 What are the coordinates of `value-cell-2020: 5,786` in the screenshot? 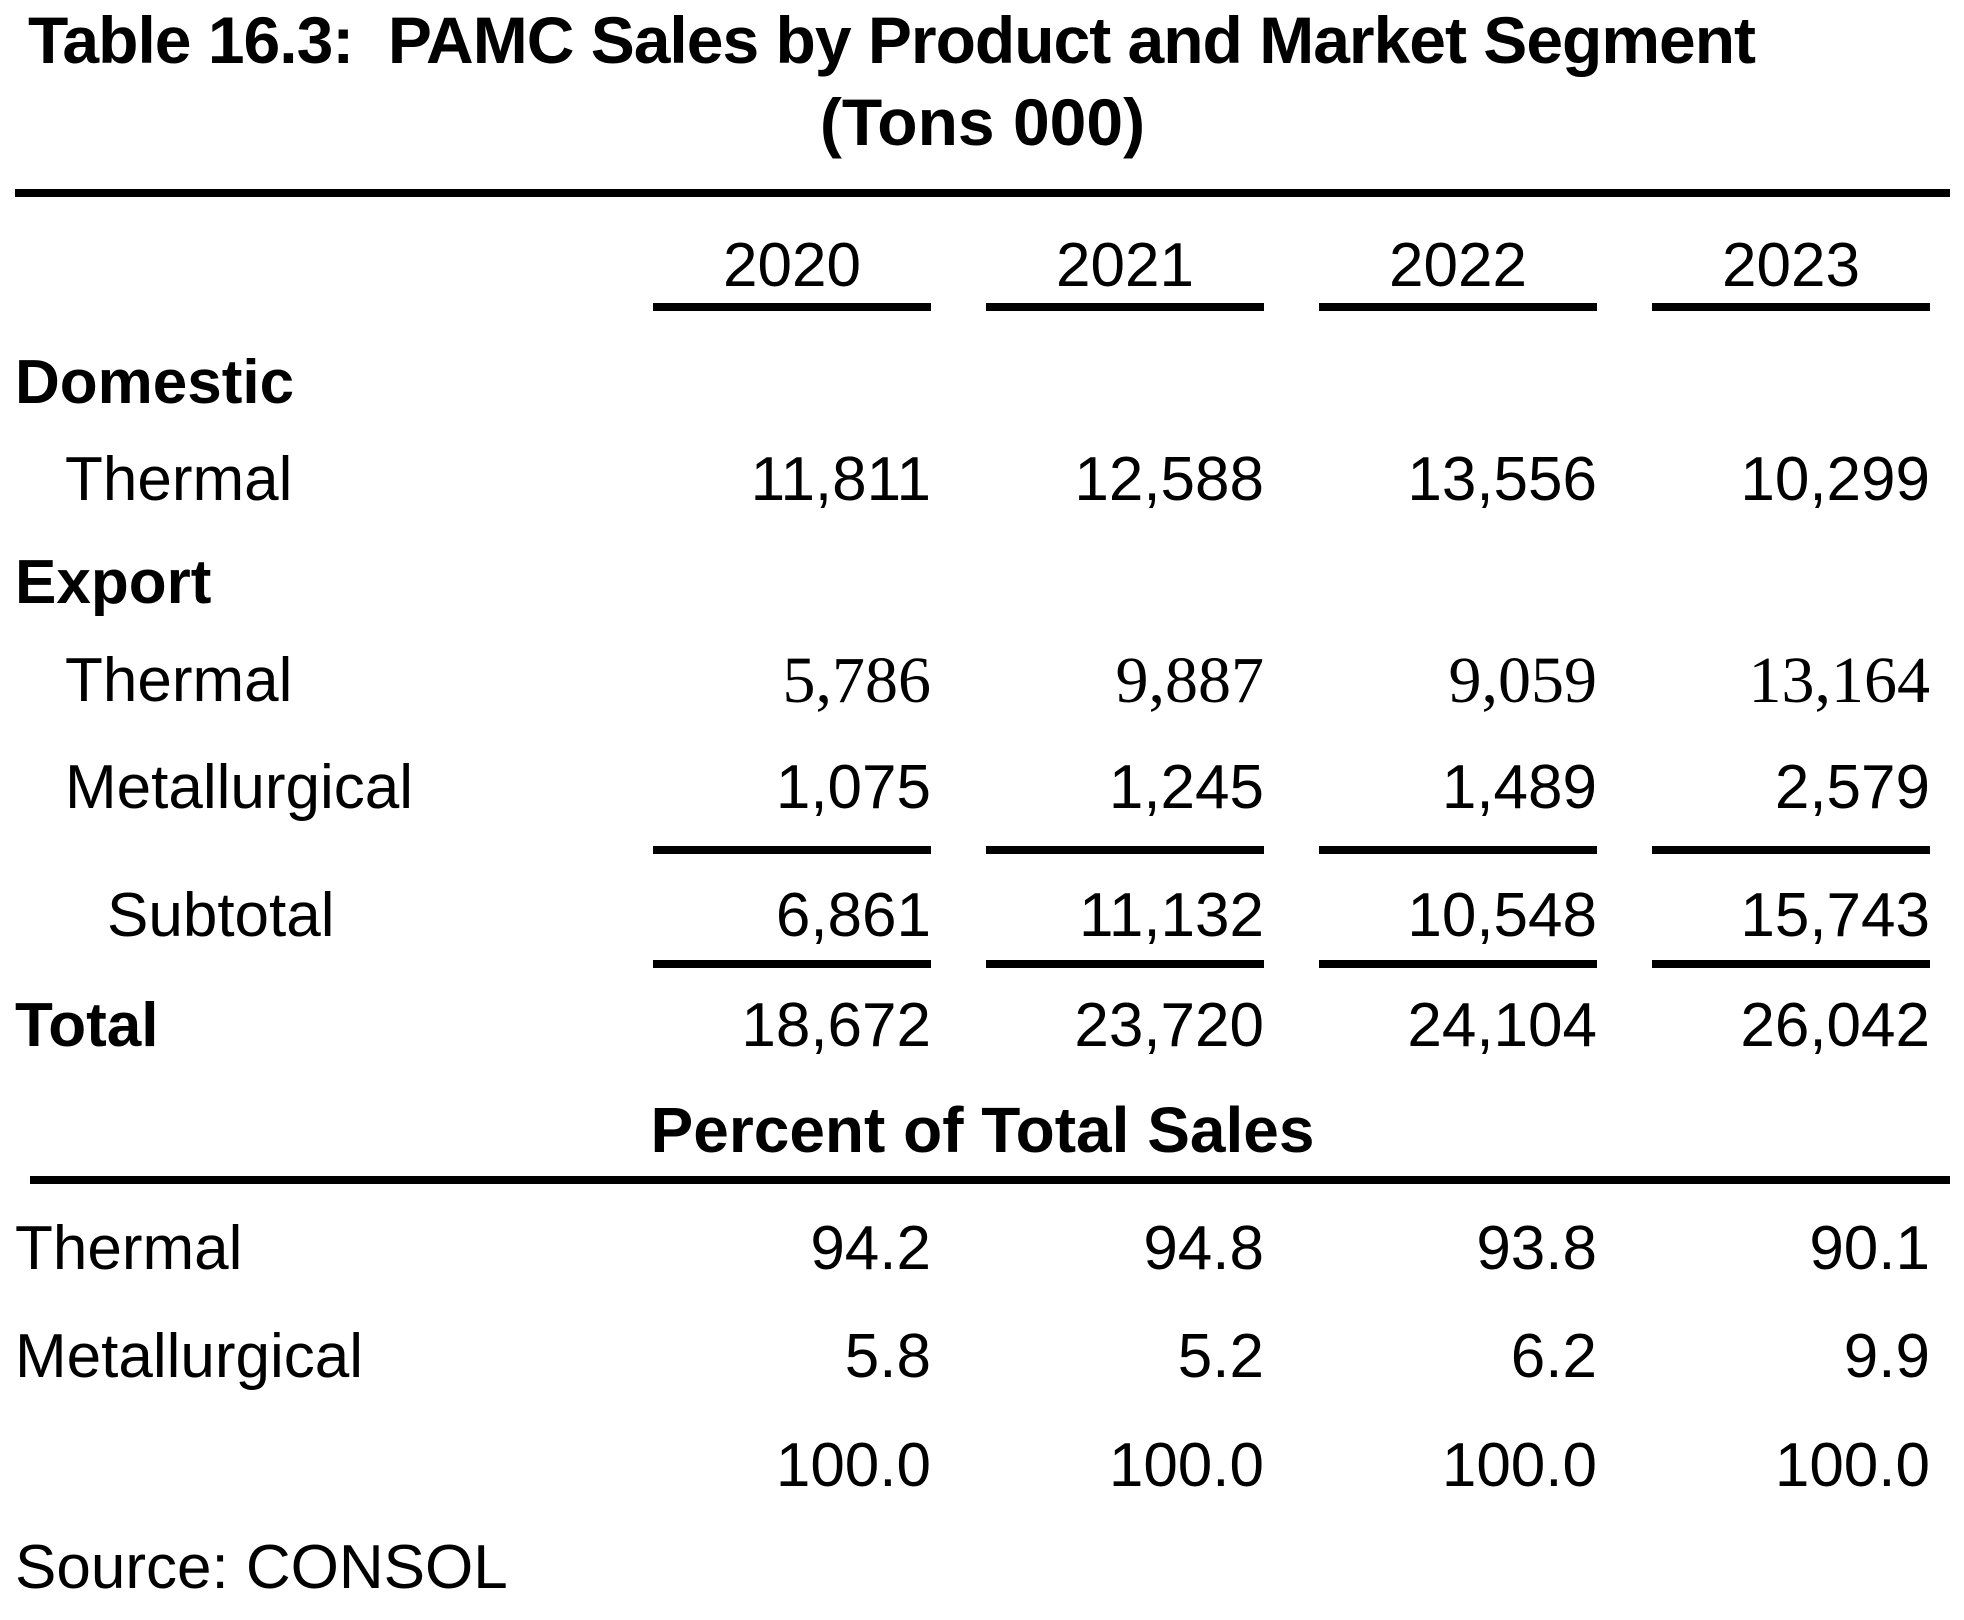 It's located at (857, 680).